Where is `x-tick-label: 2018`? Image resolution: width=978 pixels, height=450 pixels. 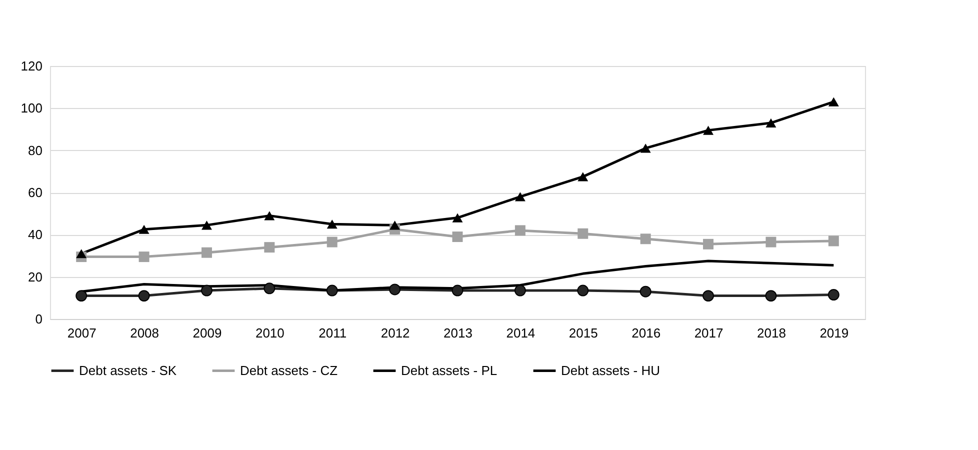
x-tick-label: 2018 is located at coordinates (771, 333).